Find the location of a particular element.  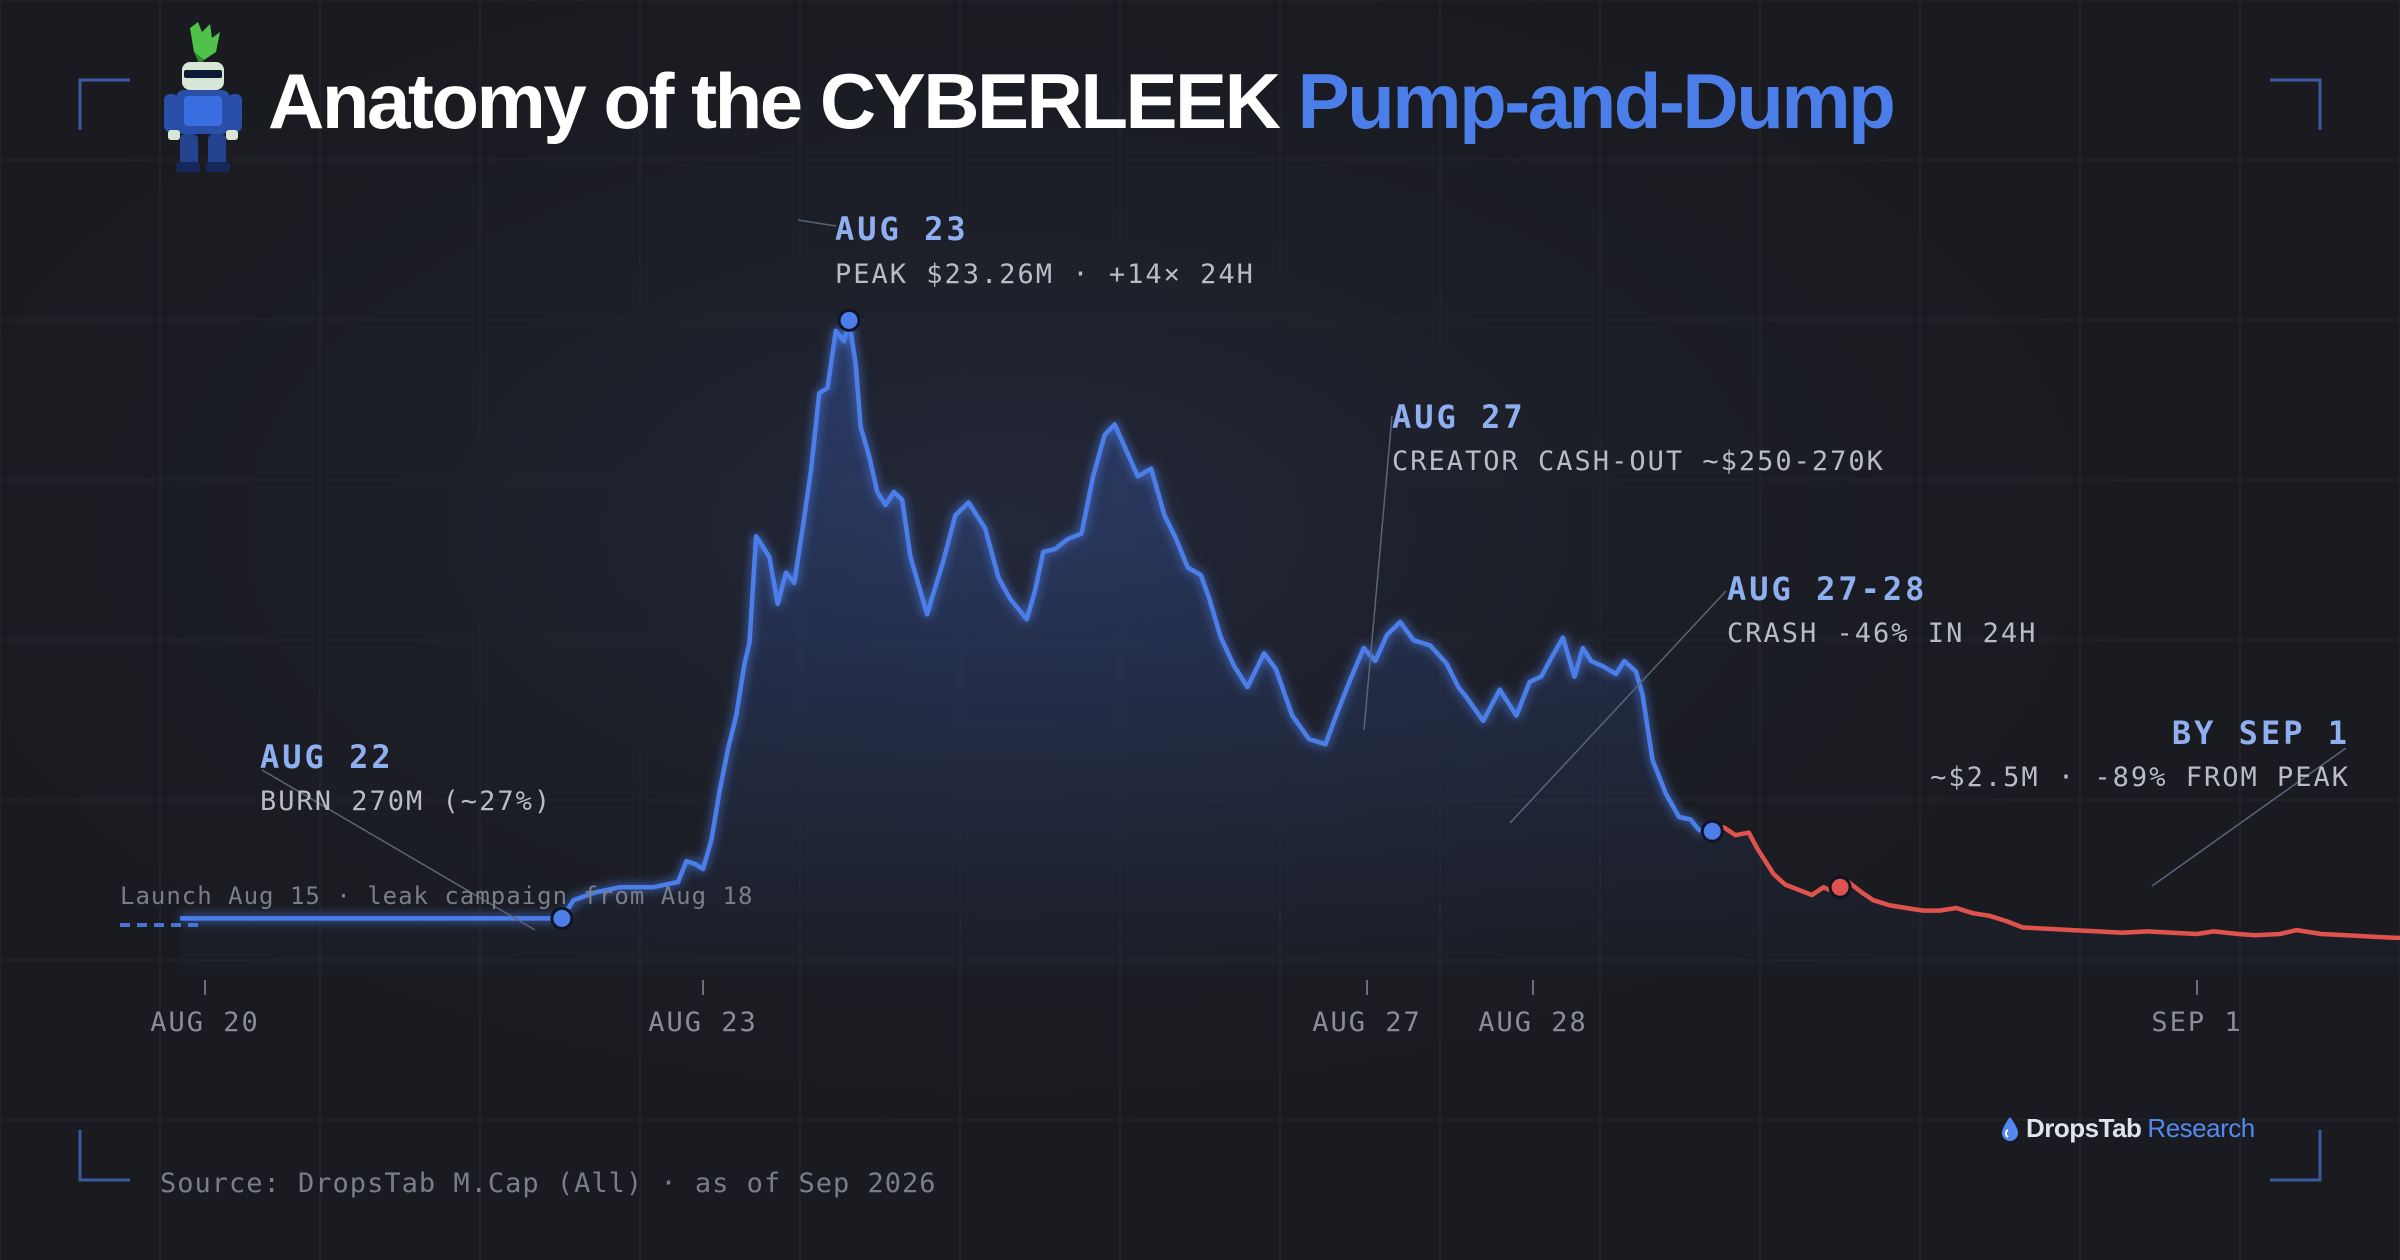

page-title: Anatomy of the CYBERLEEK Pump-and-Dump is located at coordinates (1082, 101).